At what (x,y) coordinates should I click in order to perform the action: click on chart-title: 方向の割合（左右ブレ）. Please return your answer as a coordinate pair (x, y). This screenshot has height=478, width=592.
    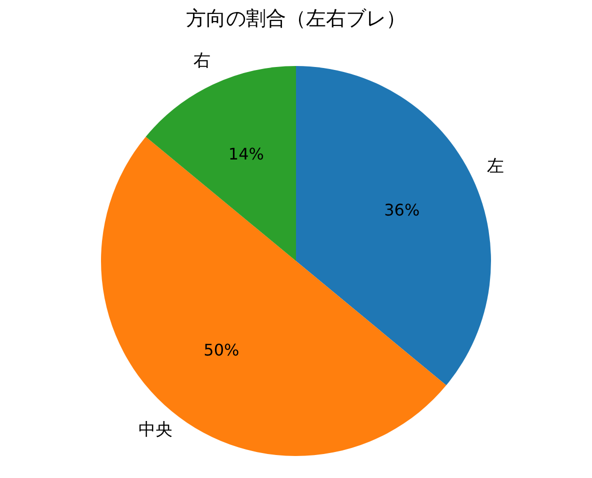
    Looking at the image, I should click on (296, 18).